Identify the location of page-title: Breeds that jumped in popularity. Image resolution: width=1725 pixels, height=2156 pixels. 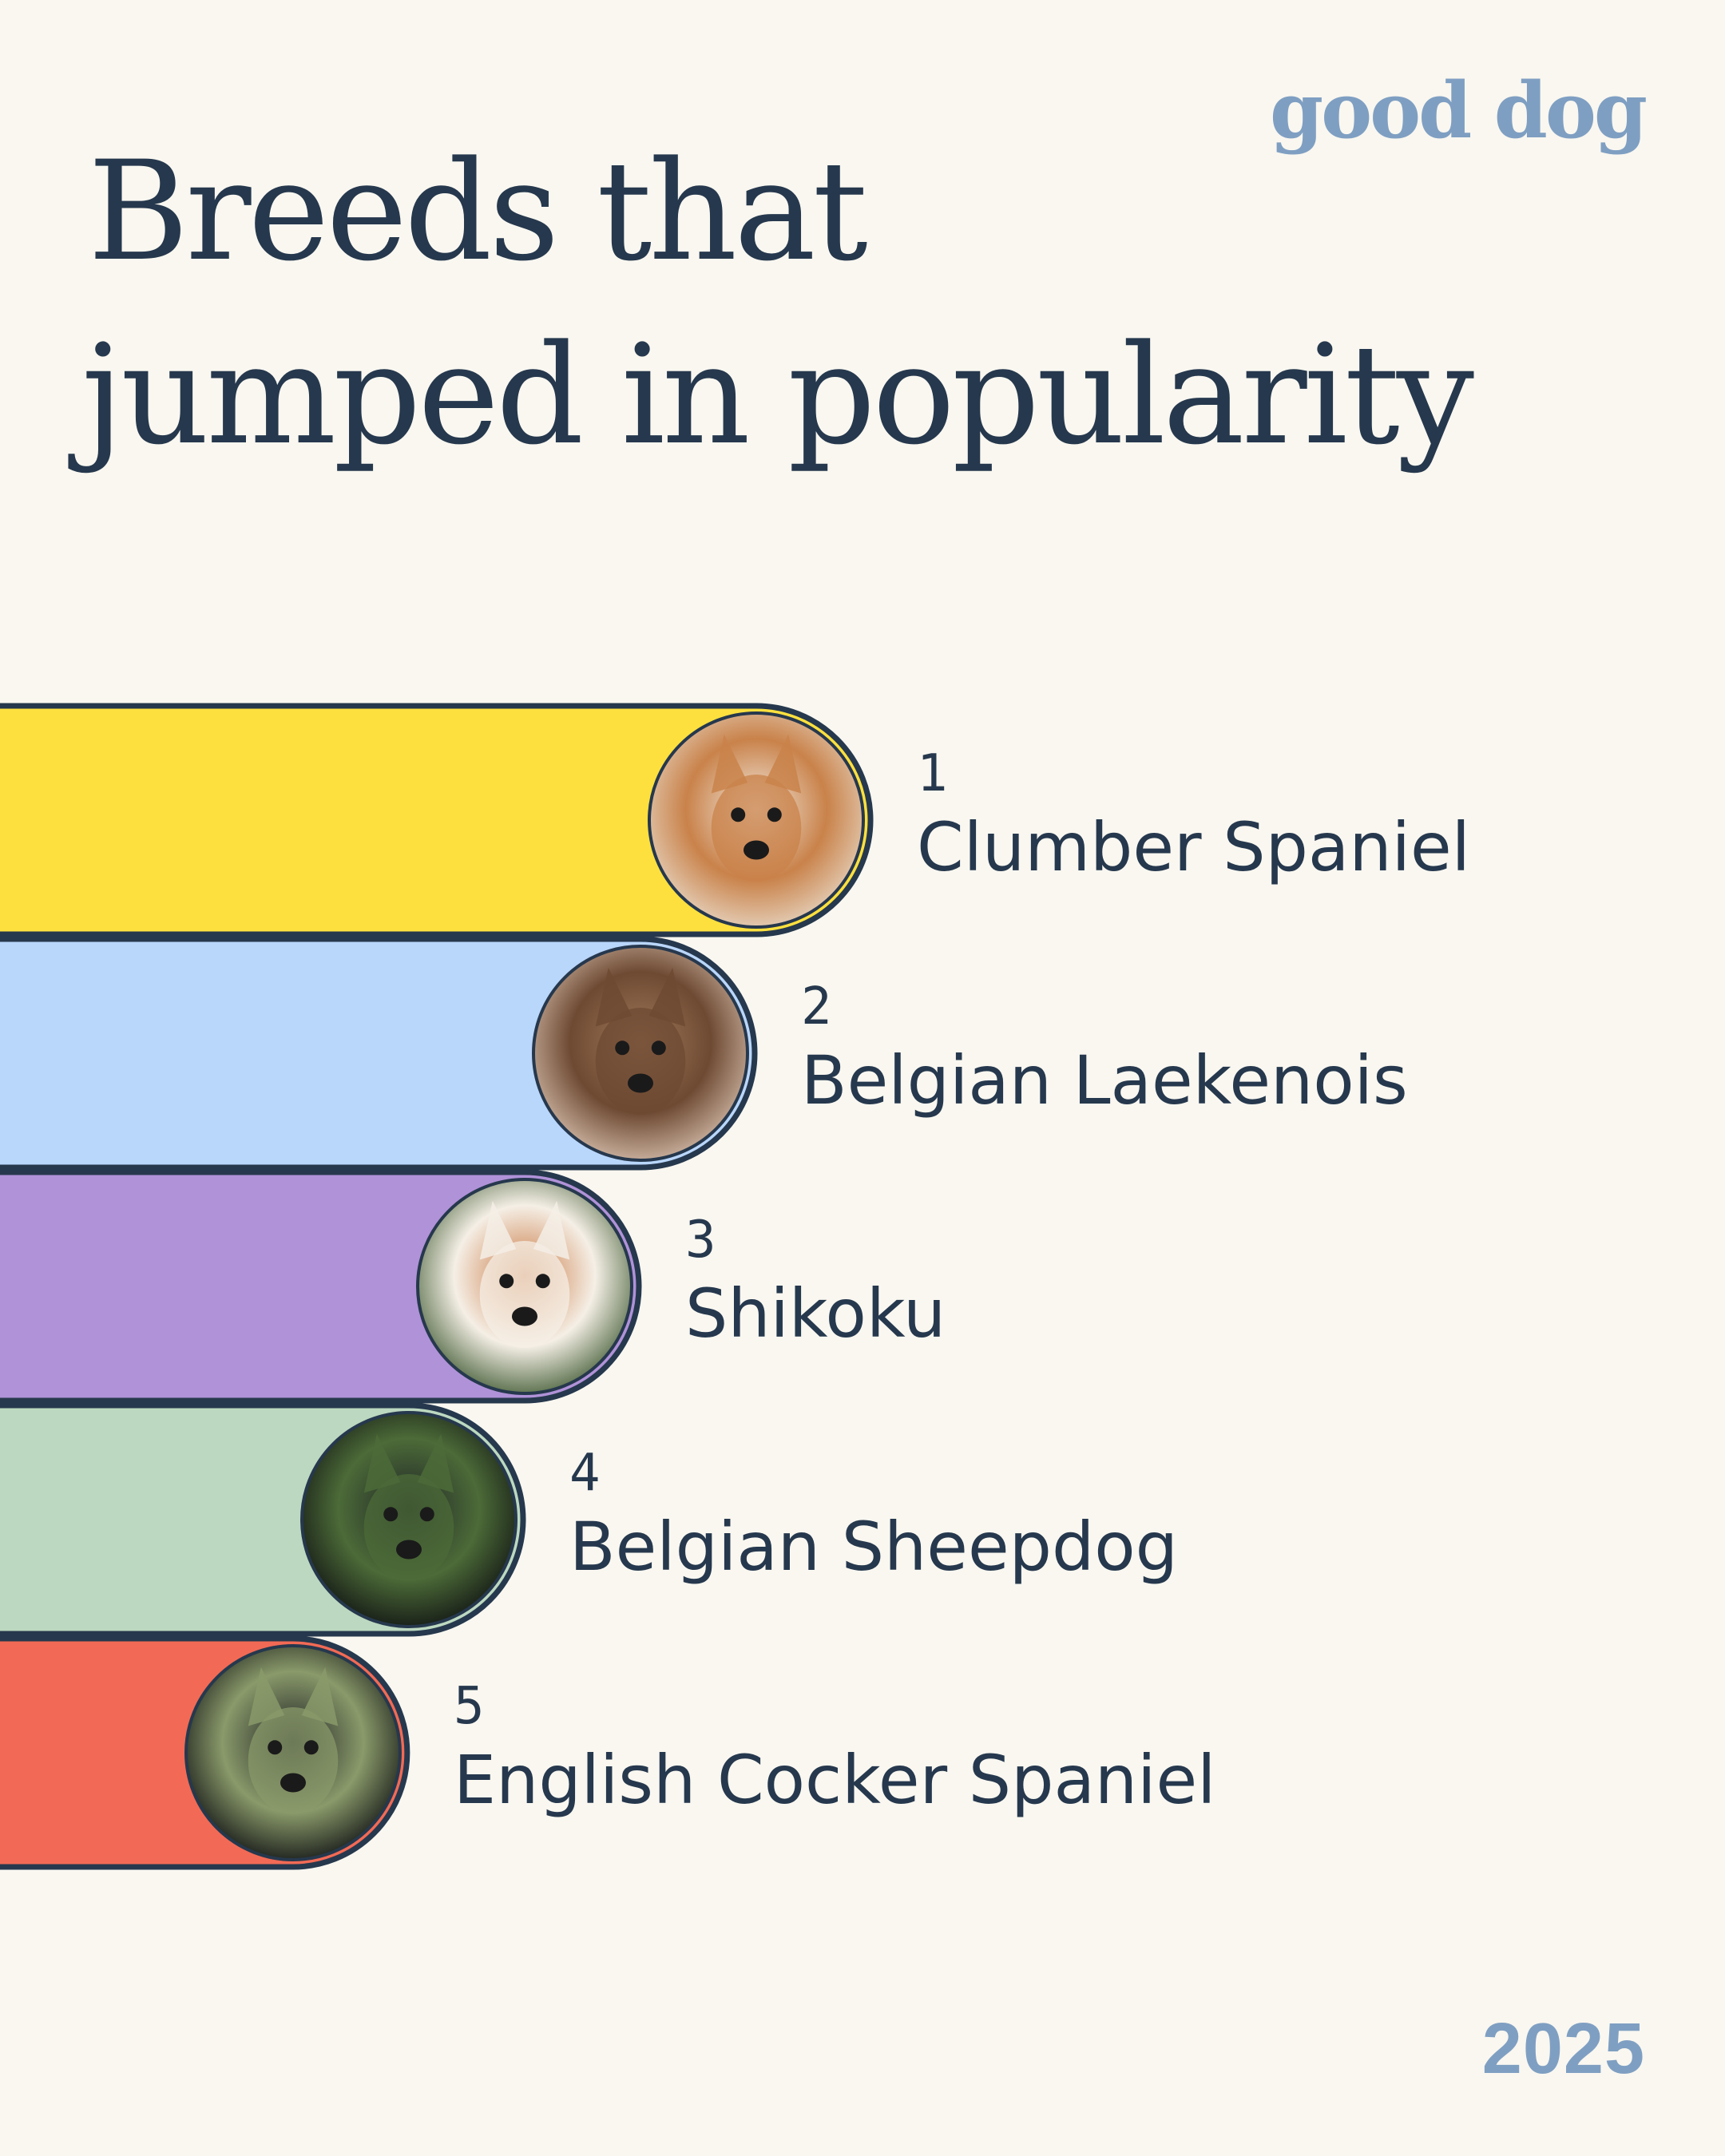
(778, 303).